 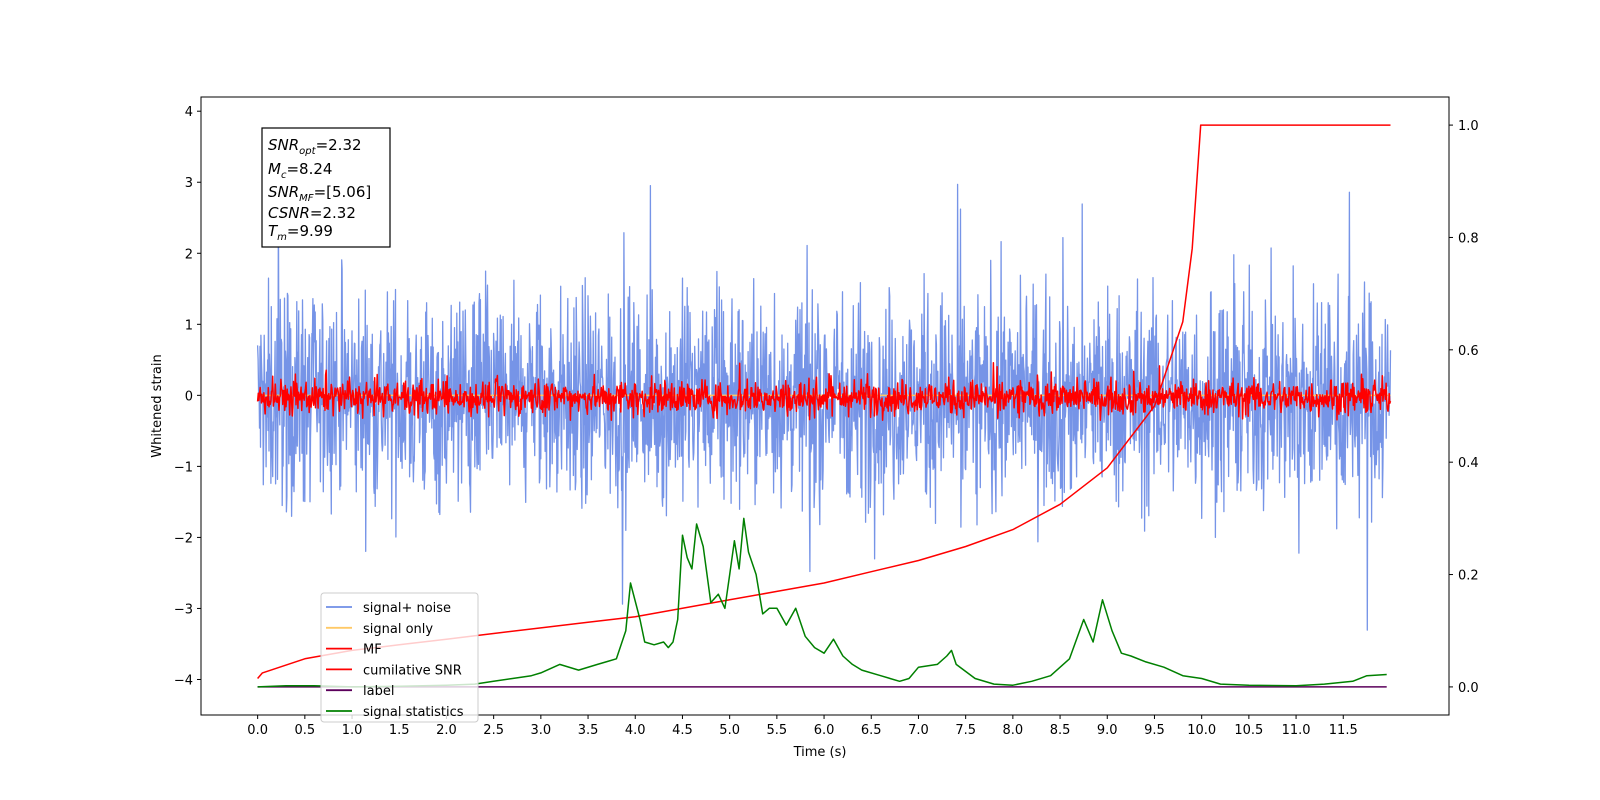 I want to click on x-tick-label: 9.5, so click(x=1154, y=730).